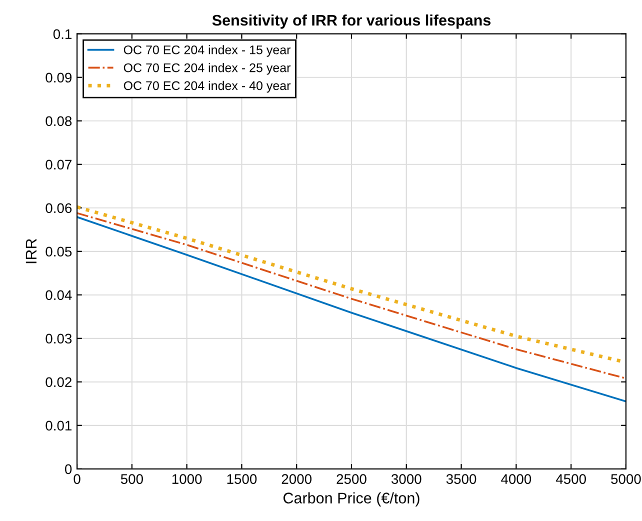 This screenshot has height=521, width=642. I want to click on y-axis-title: IRR, so click(31, 251).